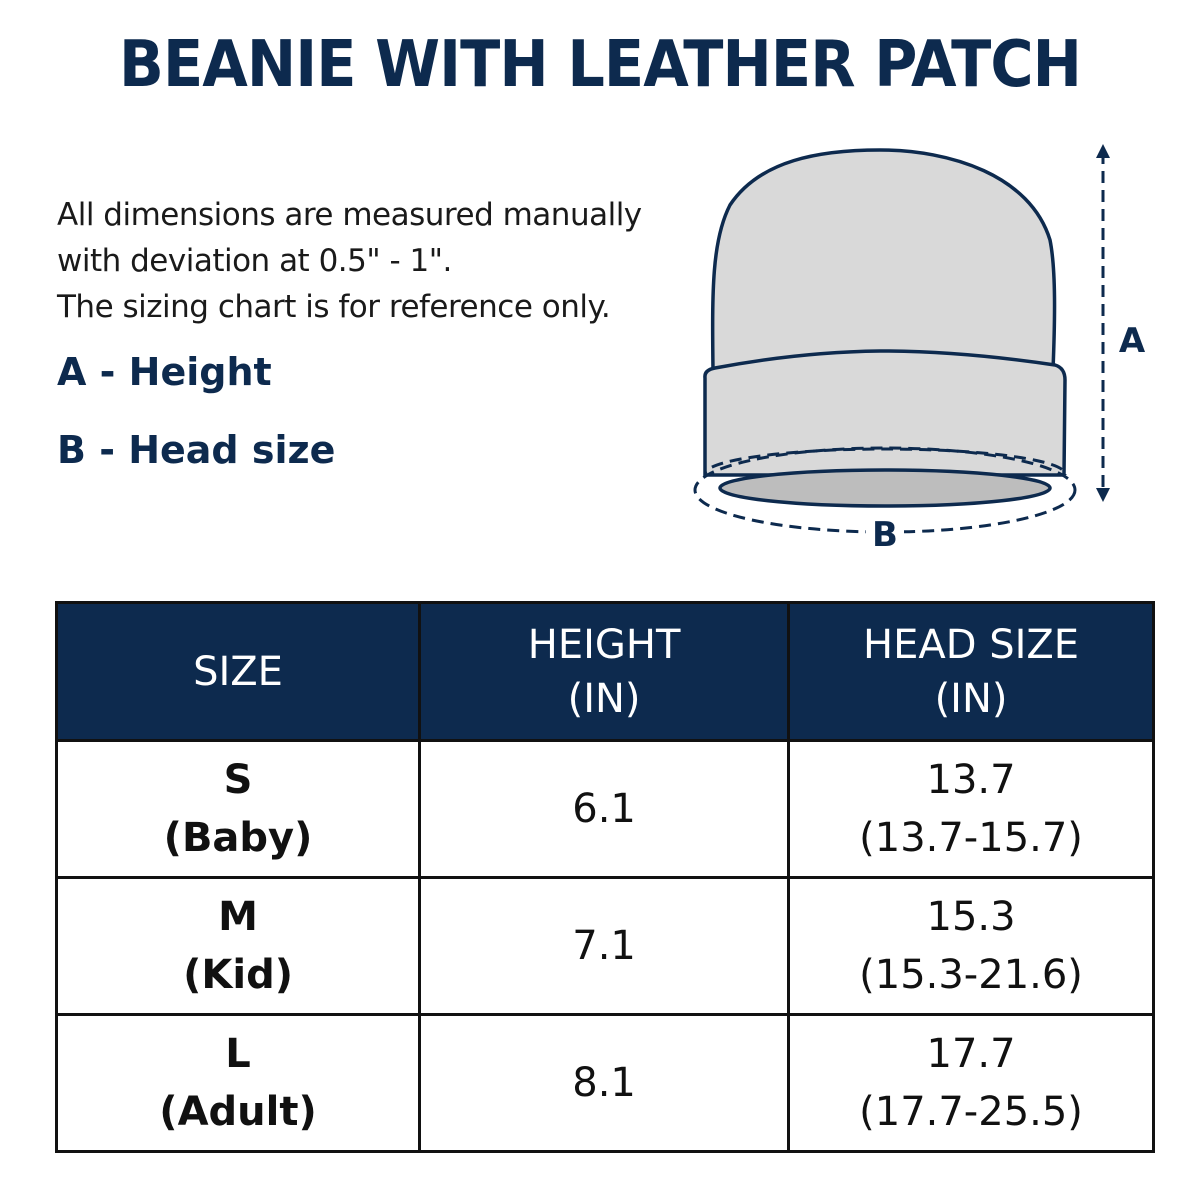 The width and height of the screenshot is (1200, 1200). Describe the element at coordinates (238, 1112) in the screenshot. I see `size-label: (Adult)` at that location.